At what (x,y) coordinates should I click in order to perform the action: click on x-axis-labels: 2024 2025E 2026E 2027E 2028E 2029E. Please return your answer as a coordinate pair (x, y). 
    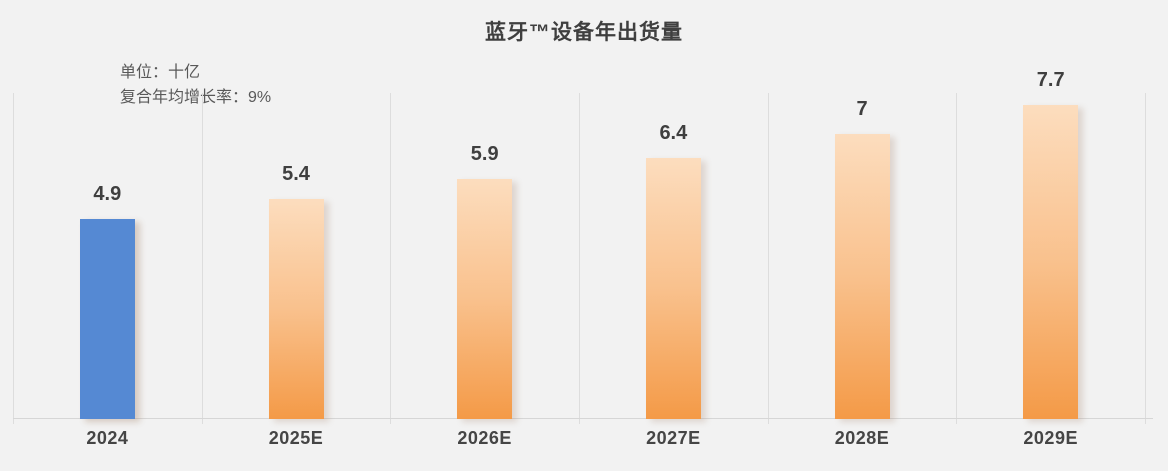
    Looking at the image, I should click on (579, 438).